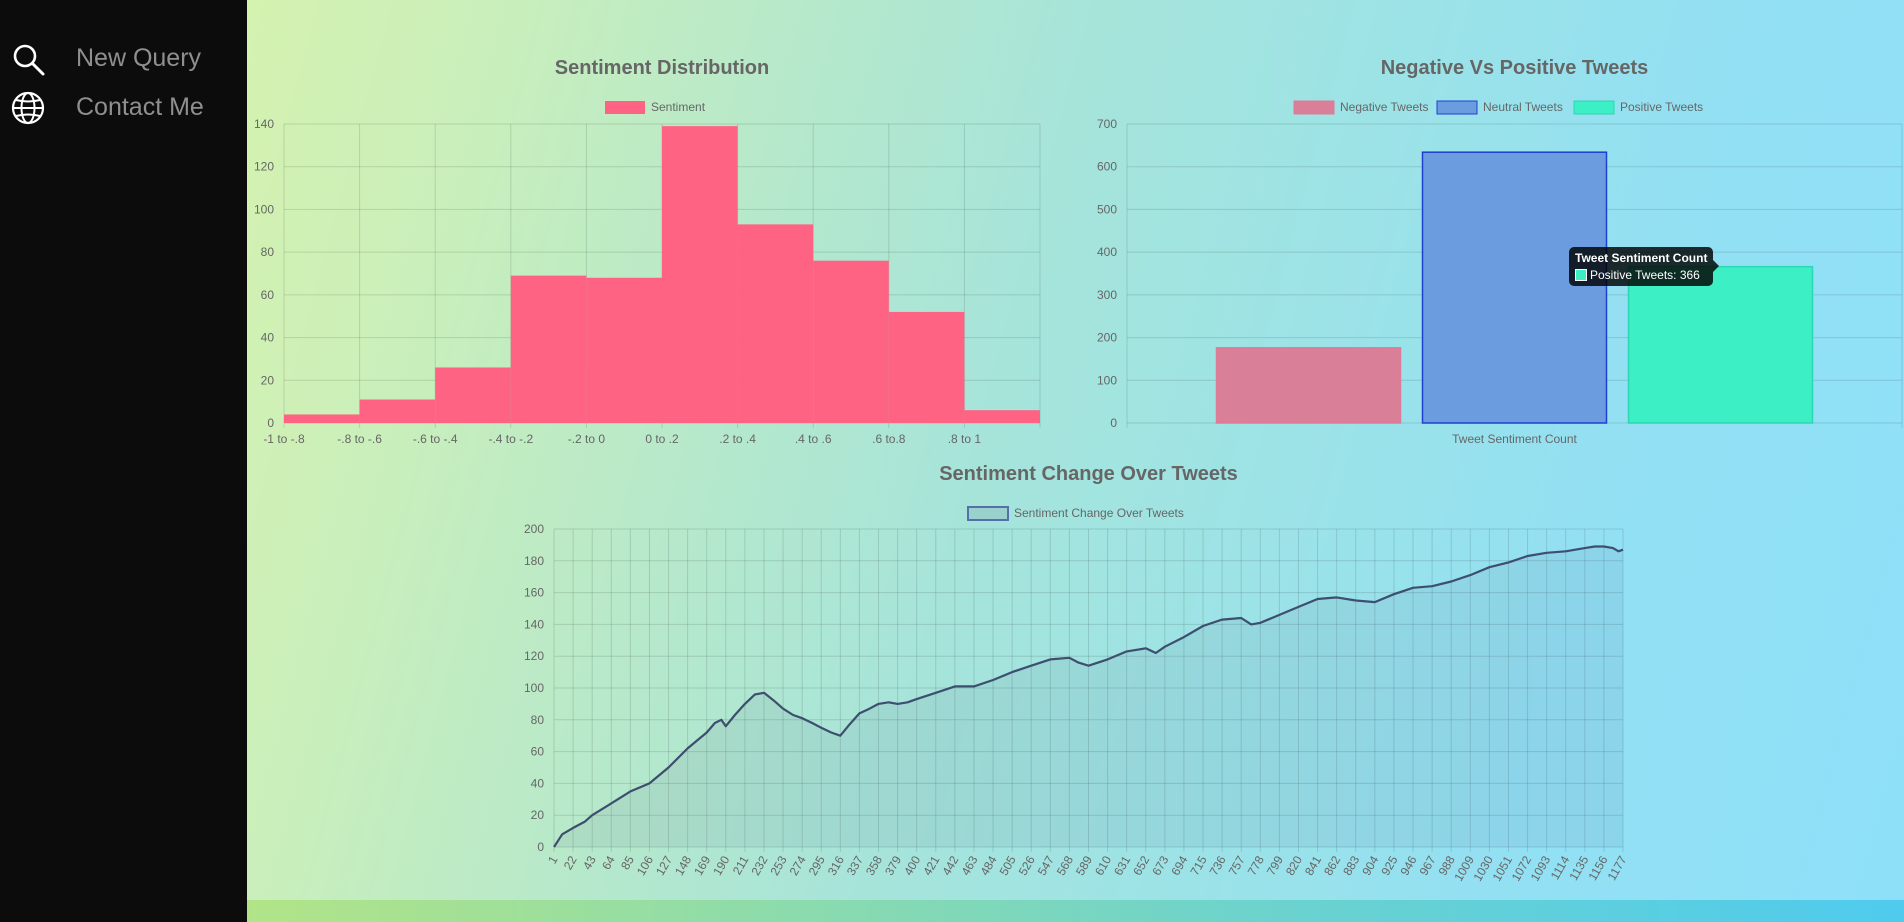 Image resolution: width=1904 pixels, height=922 pixels. What do you see at coordinates (1107, 338) in the screenshot?
I see `y-tick-label: 200` at bounding box center [1107, 338].